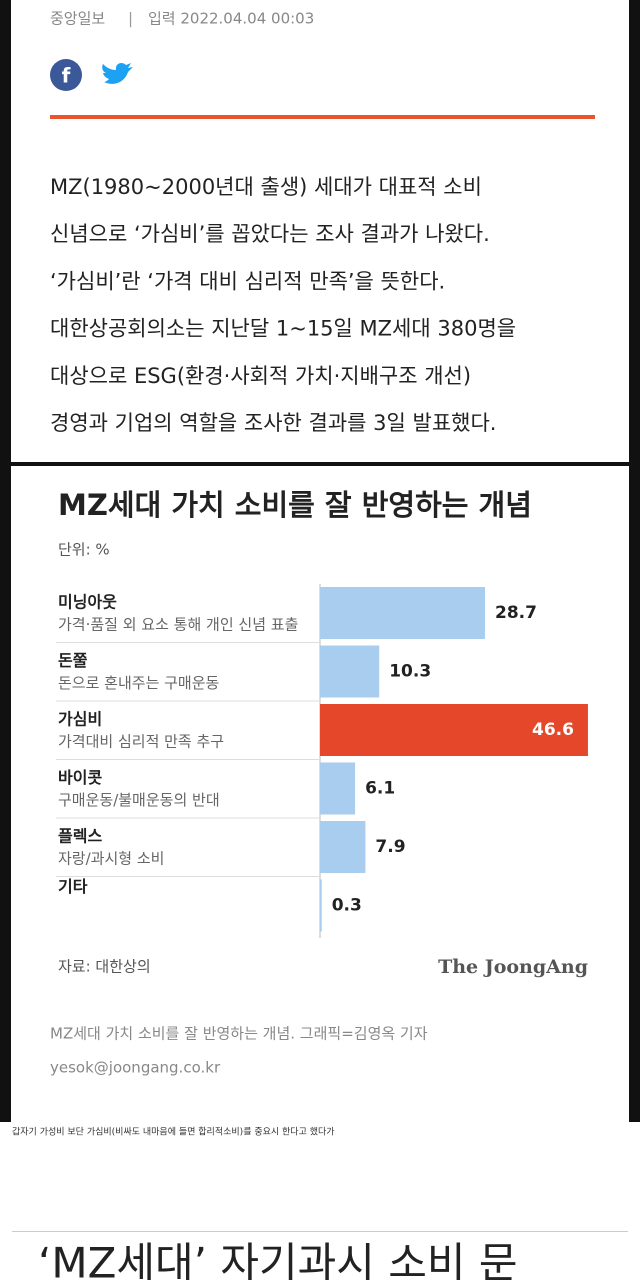 The height and width of the screenshot is (1280, 640). What do you see at coordinates (73, 660) in the screenshot?
I see `category-label: 돈쭐` at bounding box center [73, 660].